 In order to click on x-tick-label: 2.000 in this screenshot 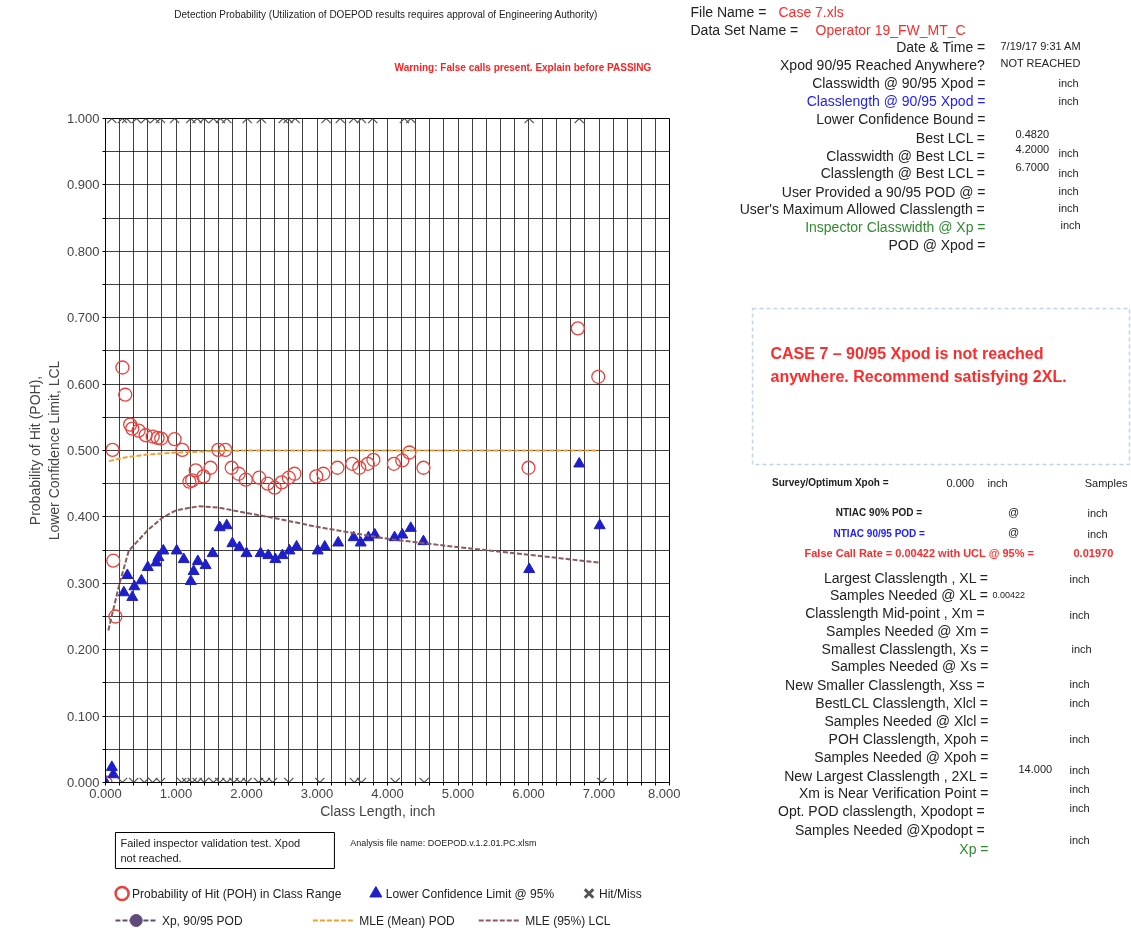, I will do `click(246, 793)`.